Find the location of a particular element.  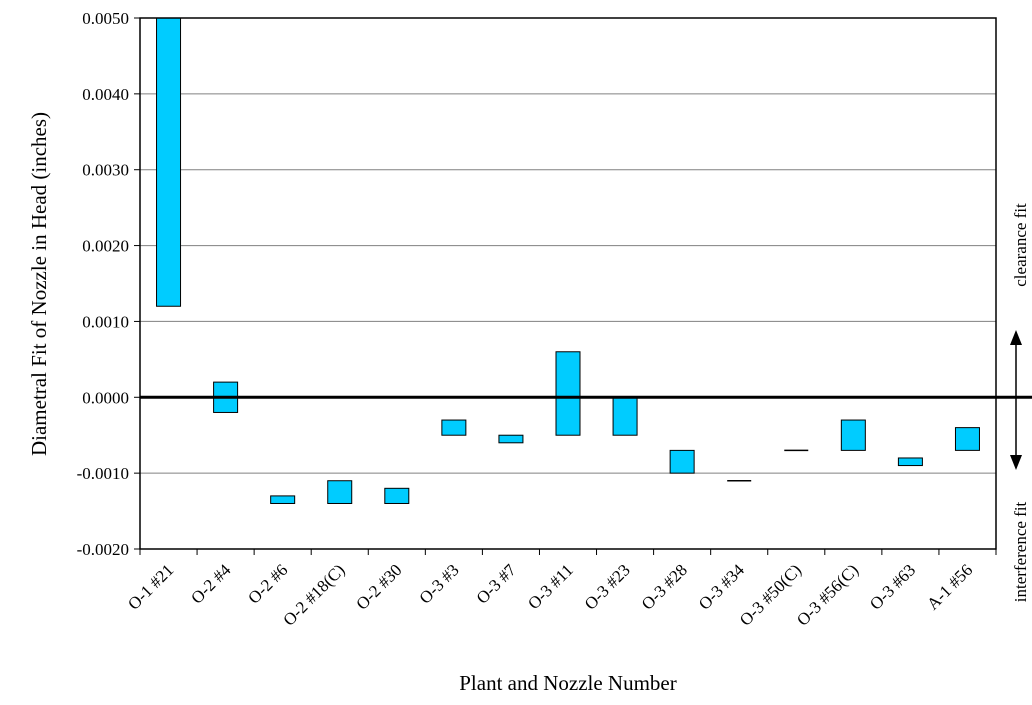

y-tick-label: -0.0010 is located at coordinates (103, 473).